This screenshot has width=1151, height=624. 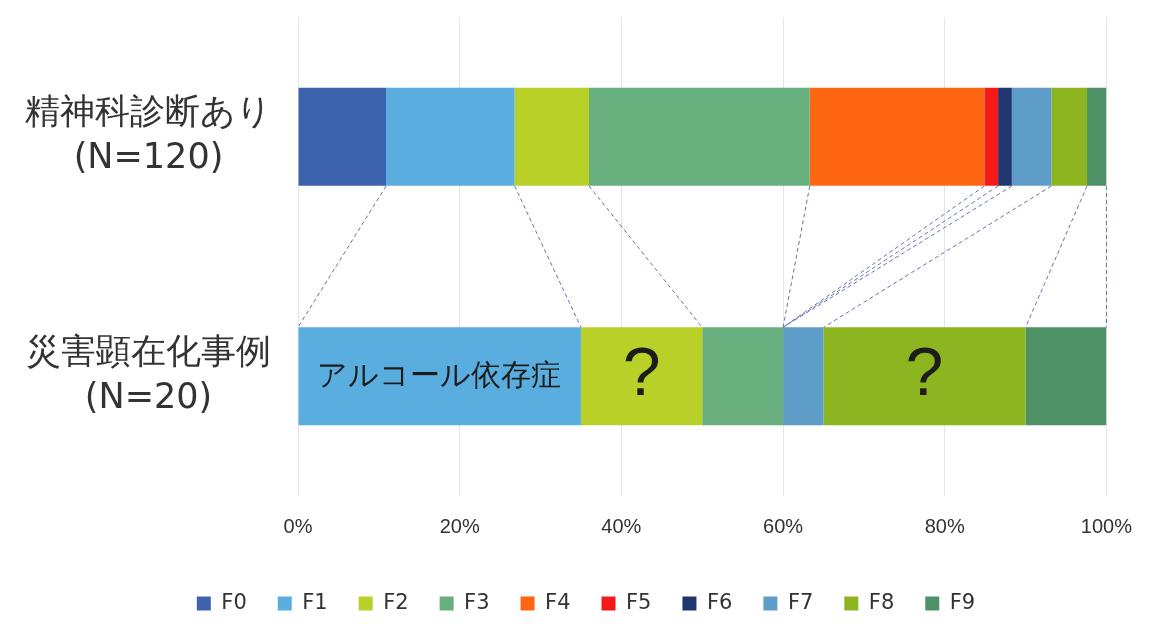 I want to click on legend-label: F7, so click(x=800, y=601).